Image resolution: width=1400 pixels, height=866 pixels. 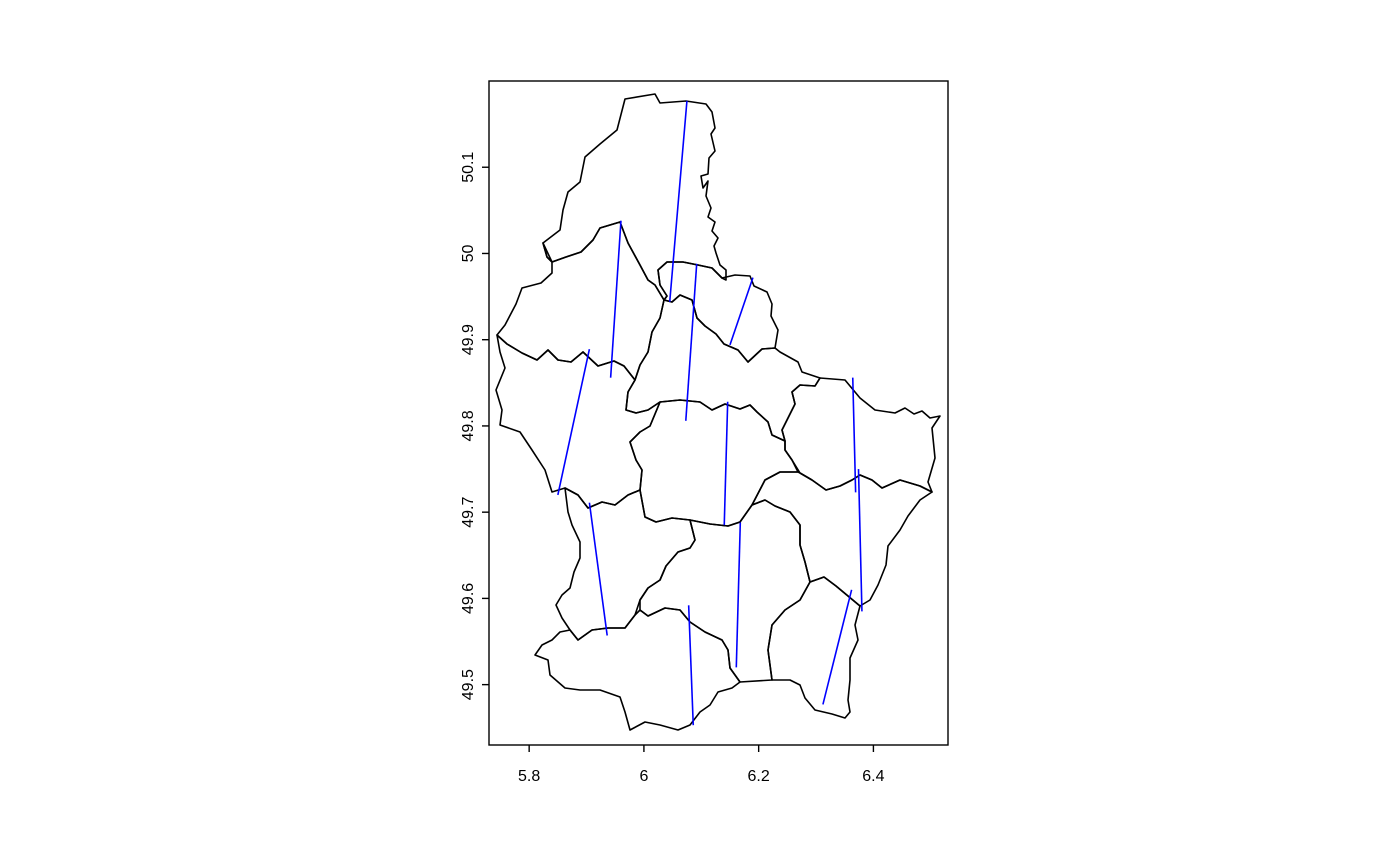 I want to click on x-tick-label: 5.8, so click(x=529, y=776).